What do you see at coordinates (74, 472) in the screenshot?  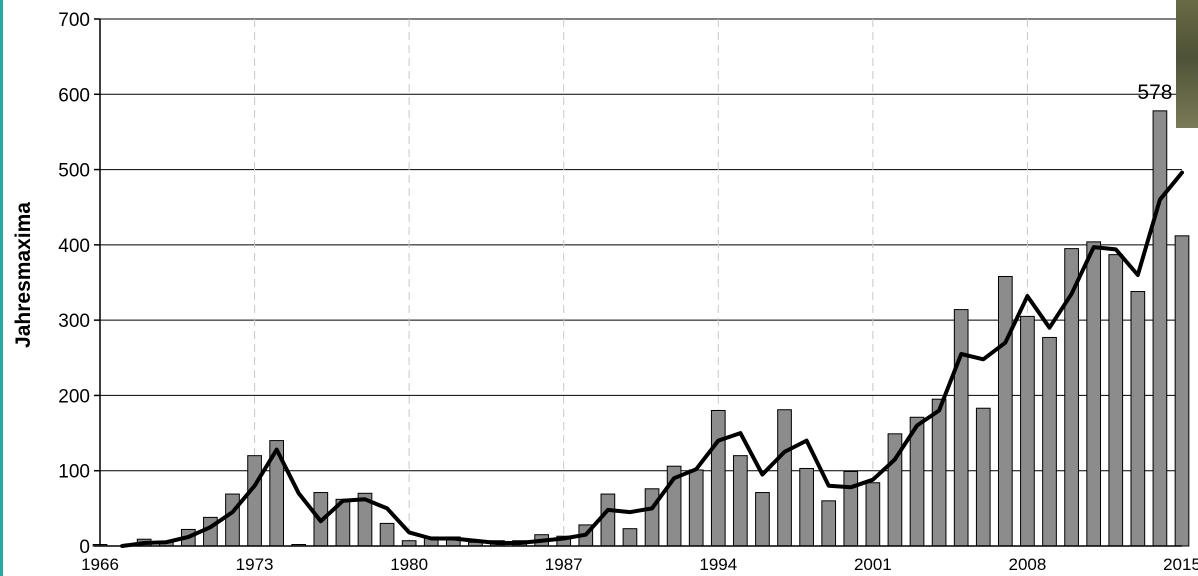 I see `y-tick-label: 100` at bounding box center [74, 472].